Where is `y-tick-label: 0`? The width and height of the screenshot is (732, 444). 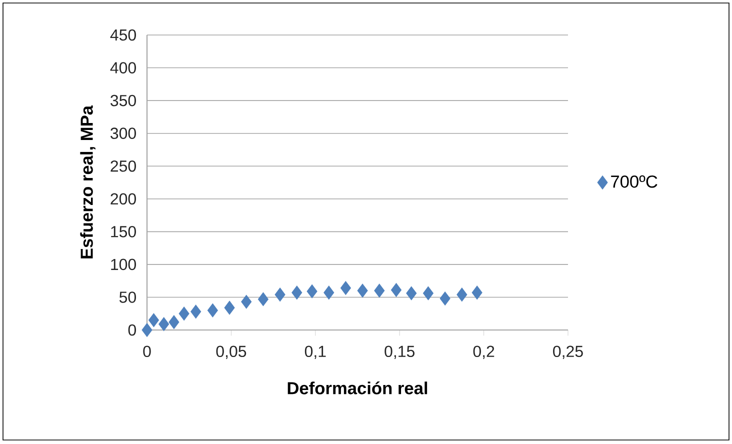 y-tick-label: 0 is located at coordinates (132, 330).